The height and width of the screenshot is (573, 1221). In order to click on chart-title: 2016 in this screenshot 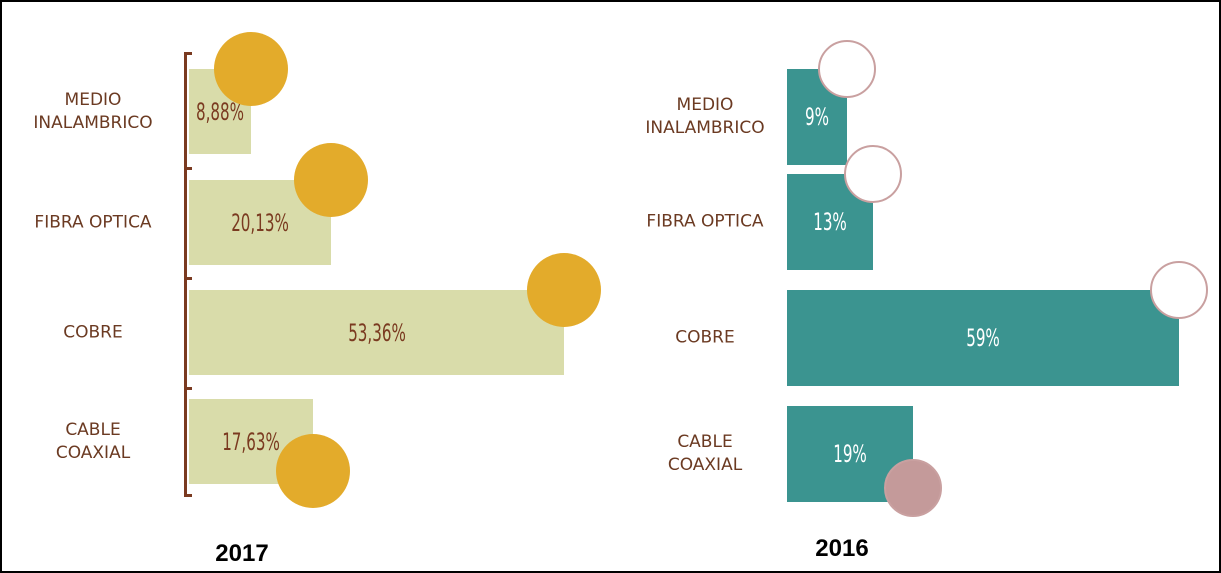, I will do `click(842, 548)`.